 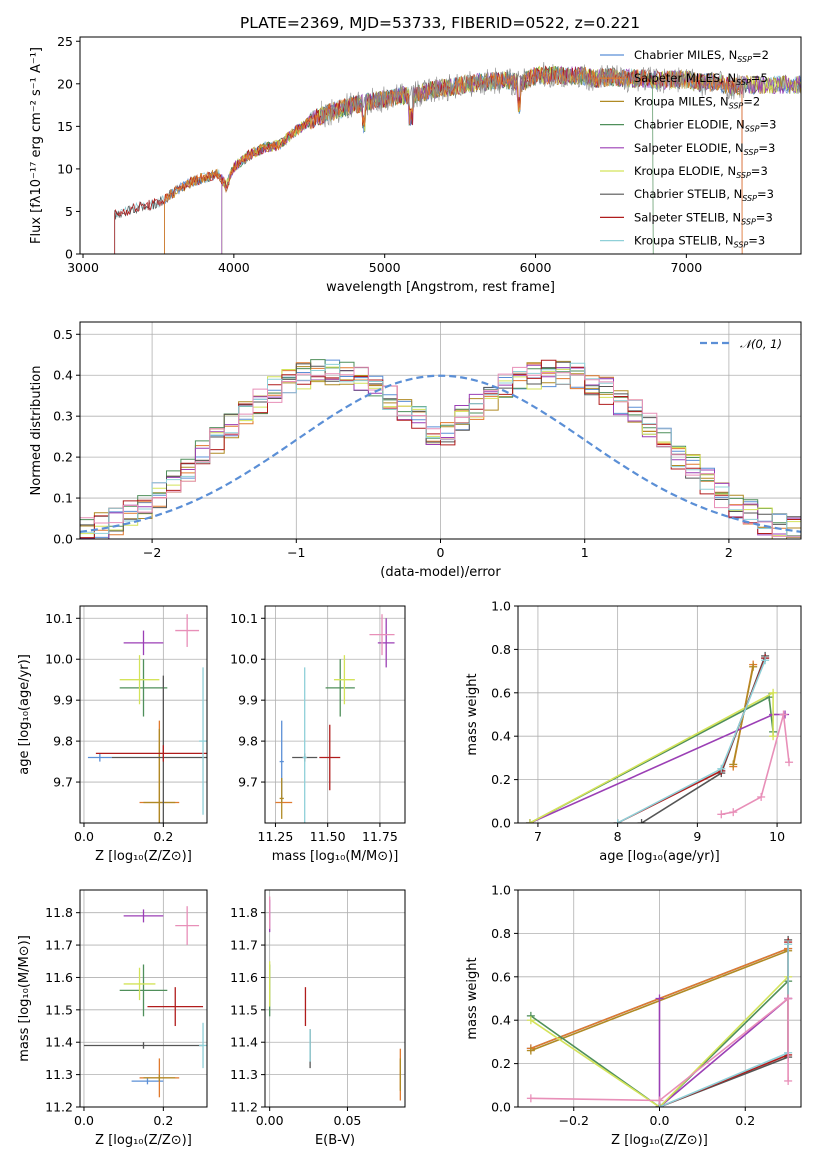 What do you see at coordinates (703, 218) in the screenshot?
I see `legend-entry: Salpeter STELIB, NSSP=3` at bounding box center [703, 218].